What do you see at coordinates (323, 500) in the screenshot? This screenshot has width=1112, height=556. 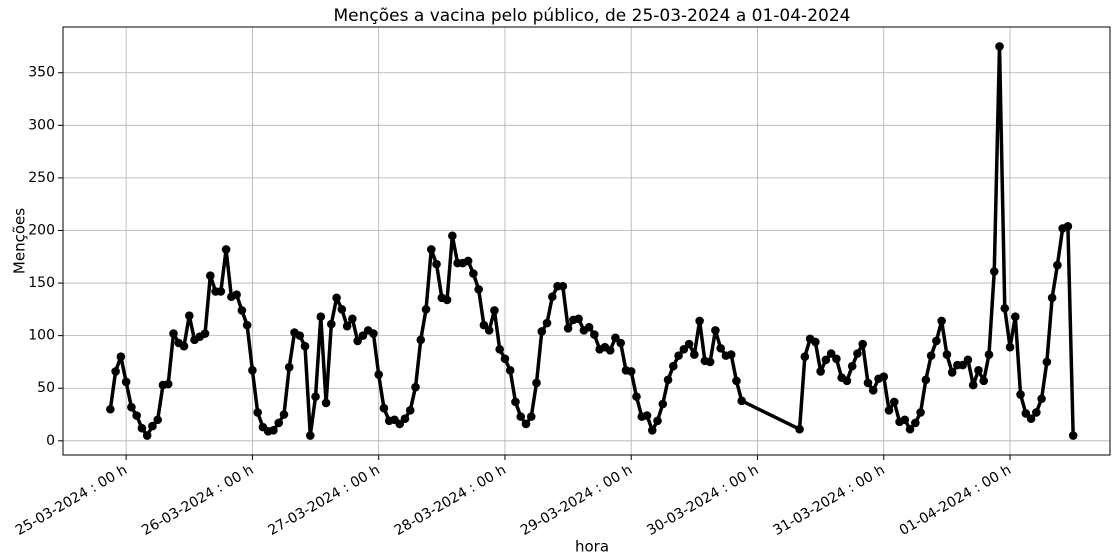 I see `x-tick-label: 27-03-2024 : 00 h` at bounding box center [323, 500].